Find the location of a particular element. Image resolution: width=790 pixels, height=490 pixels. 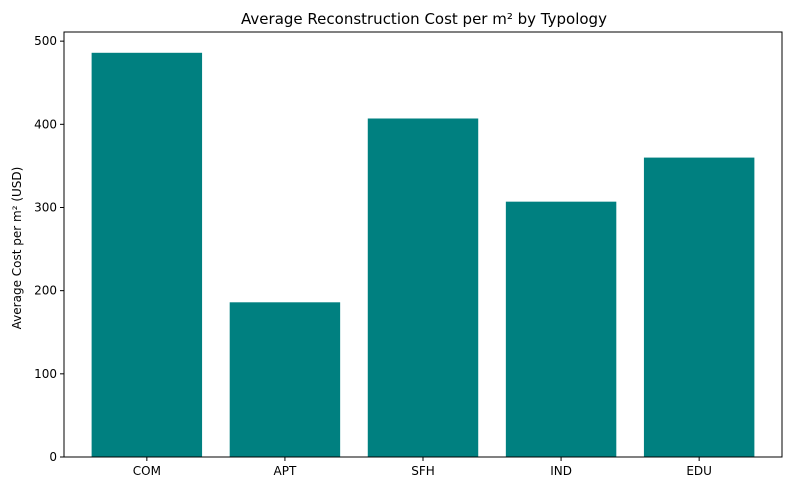

bar-apt is located at coordinates (285, 379).